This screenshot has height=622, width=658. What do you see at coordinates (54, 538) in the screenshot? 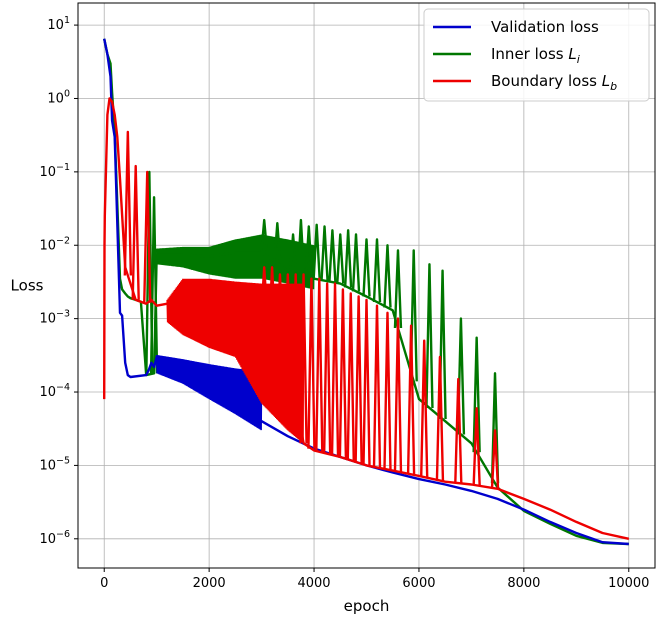
I see `y-tick-label: 10⁻⁶` at bounding box center [54, 538].